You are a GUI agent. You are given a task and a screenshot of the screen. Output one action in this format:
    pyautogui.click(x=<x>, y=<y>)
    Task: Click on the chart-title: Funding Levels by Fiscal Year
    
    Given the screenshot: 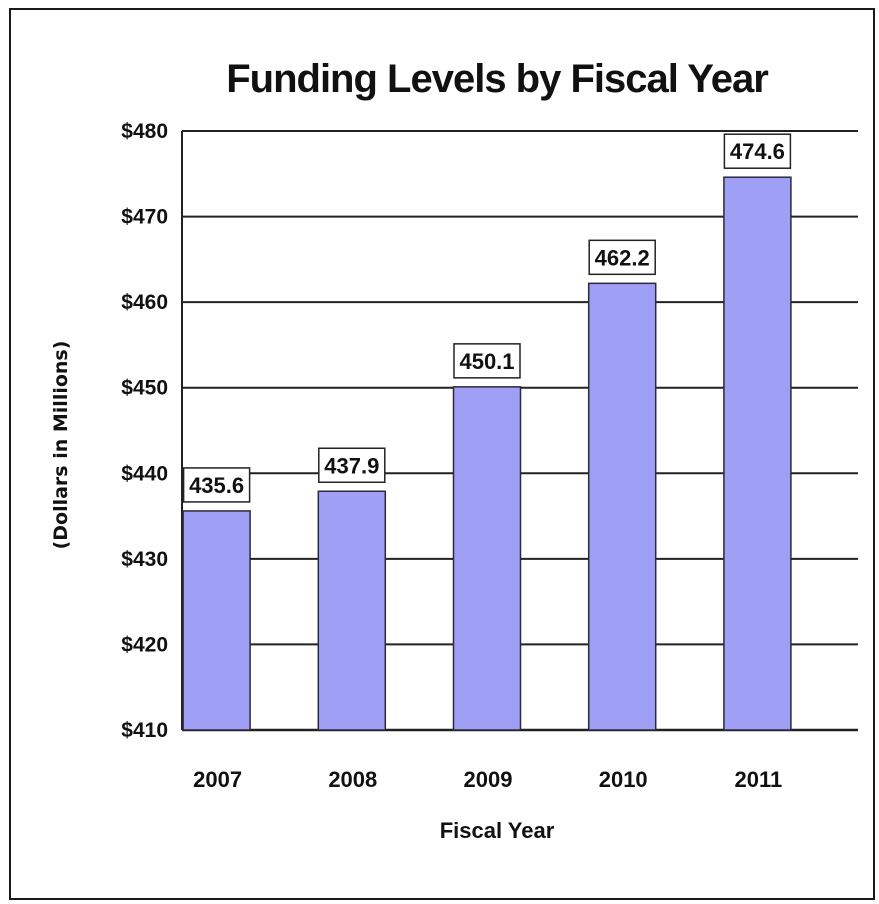 What is the action you would take?
    pyautogui.click(x=497, y=79)
    